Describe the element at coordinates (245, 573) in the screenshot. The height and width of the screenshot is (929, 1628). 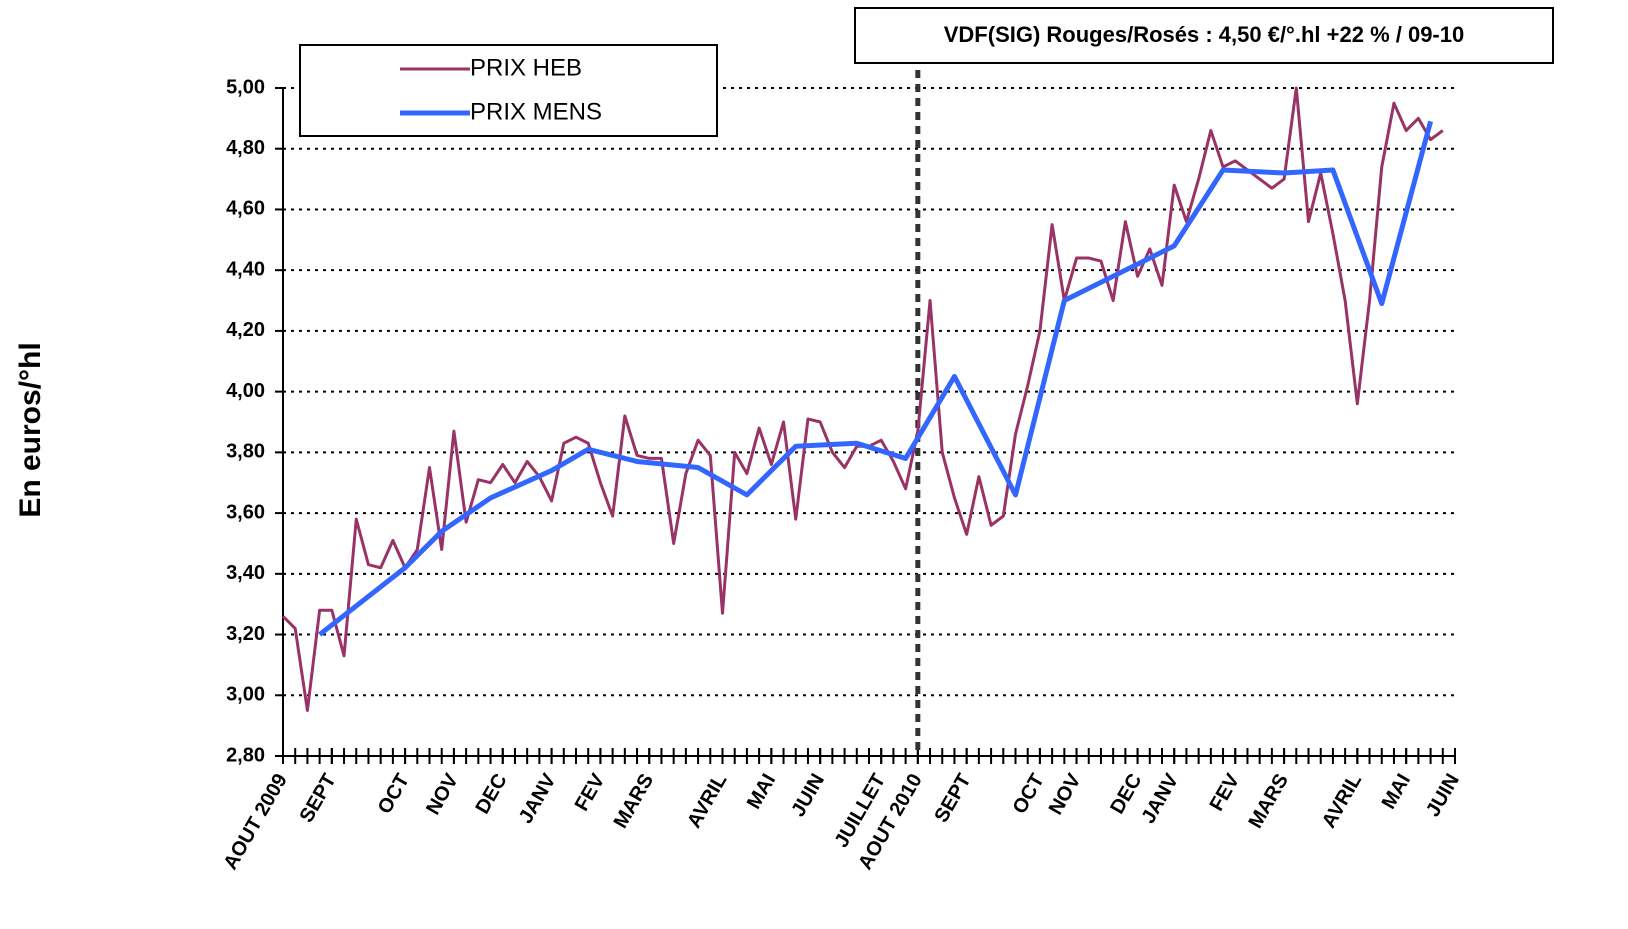
I see `y-tick-label: 3,40` at that location.